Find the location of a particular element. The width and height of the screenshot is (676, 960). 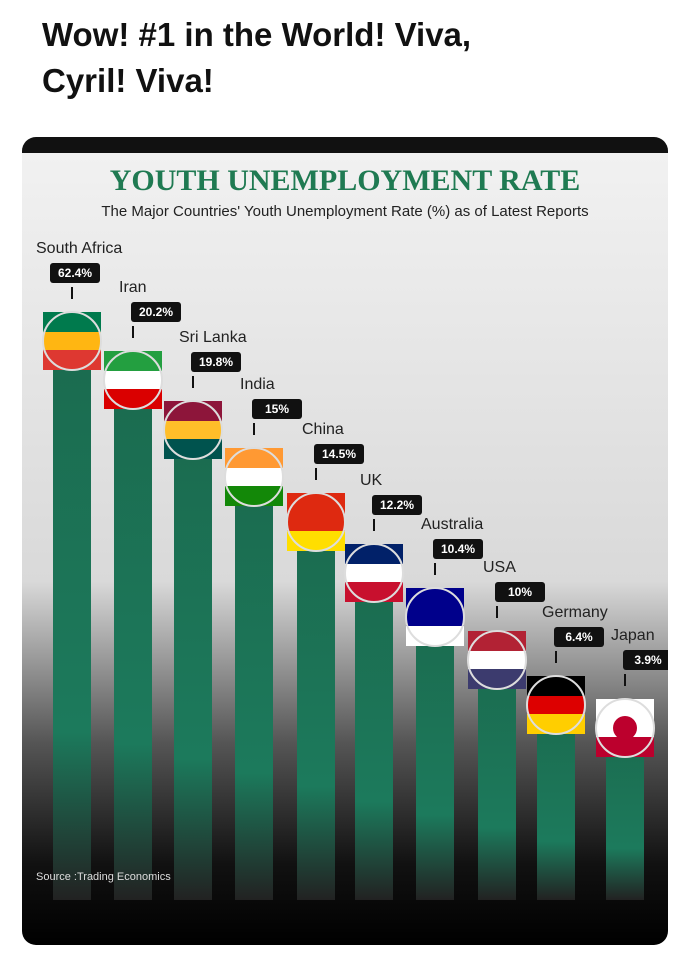

country: Japan is located at coordinates (633, 635).